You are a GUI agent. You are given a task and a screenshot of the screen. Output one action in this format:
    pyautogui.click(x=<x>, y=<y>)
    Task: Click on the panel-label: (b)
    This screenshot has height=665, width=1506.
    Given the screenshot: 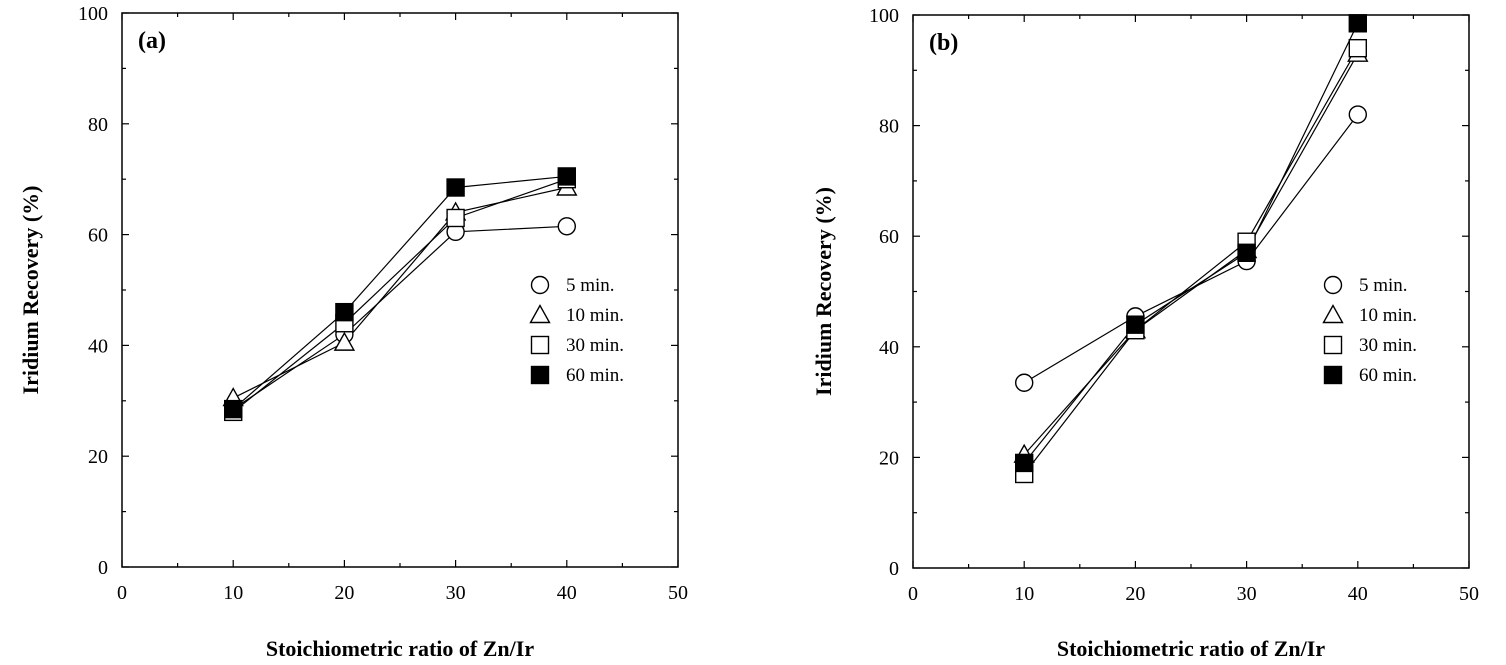 What is the action you would take?
    pyautogui.click(x=943, y=43)
    